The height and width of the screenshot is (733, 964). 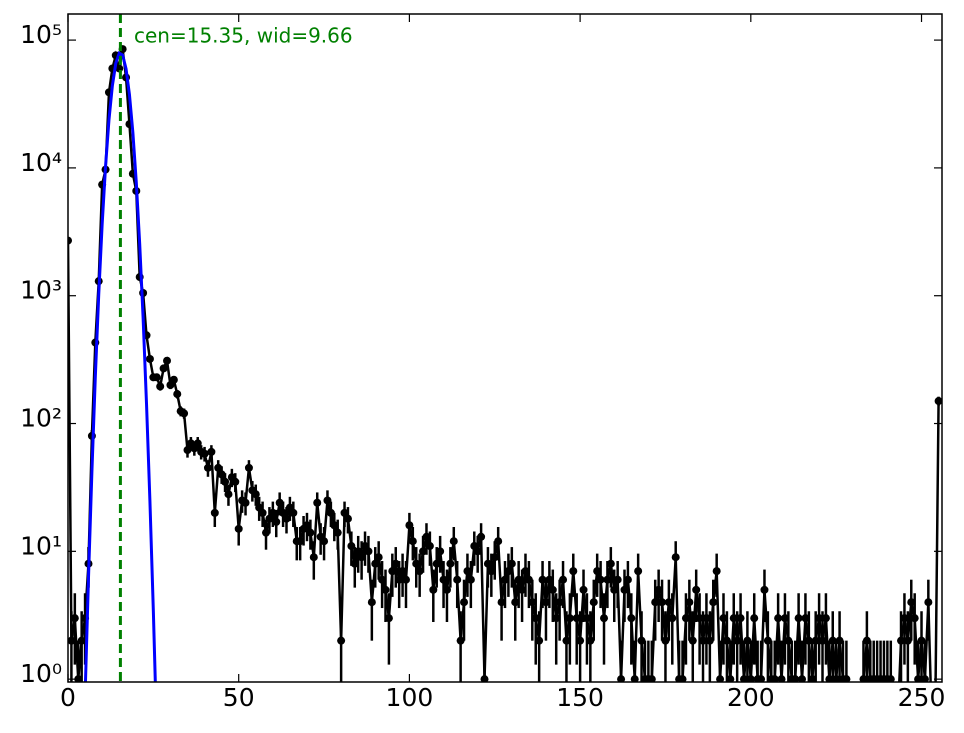 What do you see at coordinates (410, 697) in the screenshot?
I see `x-tick-label: 100` at bounding box center [410, 697].